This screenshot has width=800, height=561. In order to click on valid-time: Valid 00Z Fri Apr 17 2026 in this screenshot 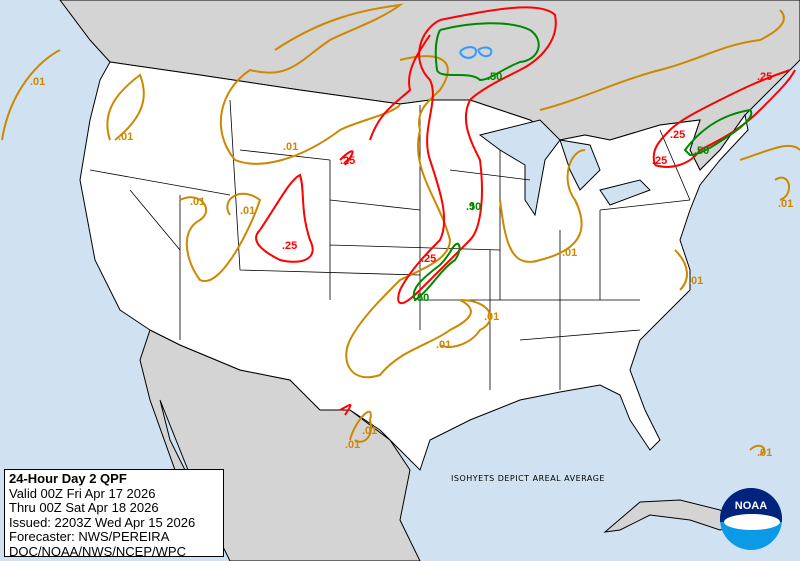, I will do `click(82, 493)`.